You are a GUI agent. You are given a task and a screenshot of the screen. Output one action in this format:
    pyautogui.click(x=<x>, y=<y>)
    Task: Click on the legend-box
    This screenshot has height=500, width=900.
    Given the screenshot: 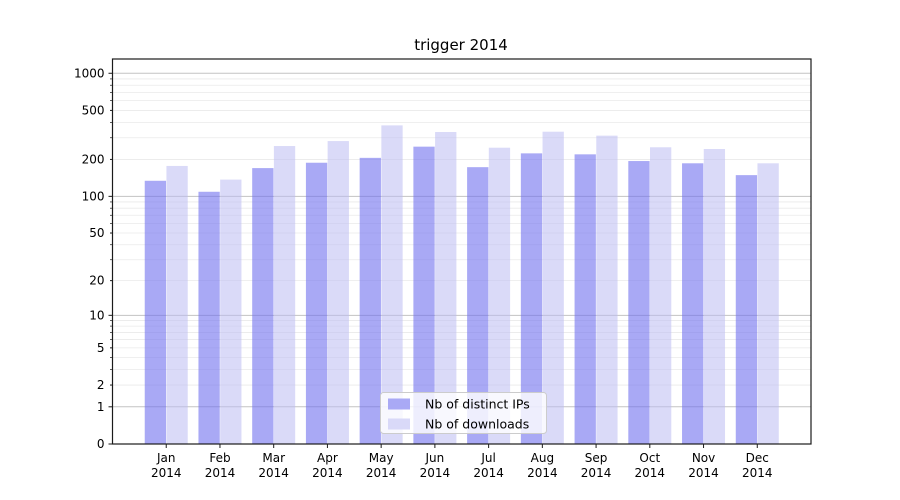 What is the action you would take?
    pyautogui.click(x=463, y=413)
    